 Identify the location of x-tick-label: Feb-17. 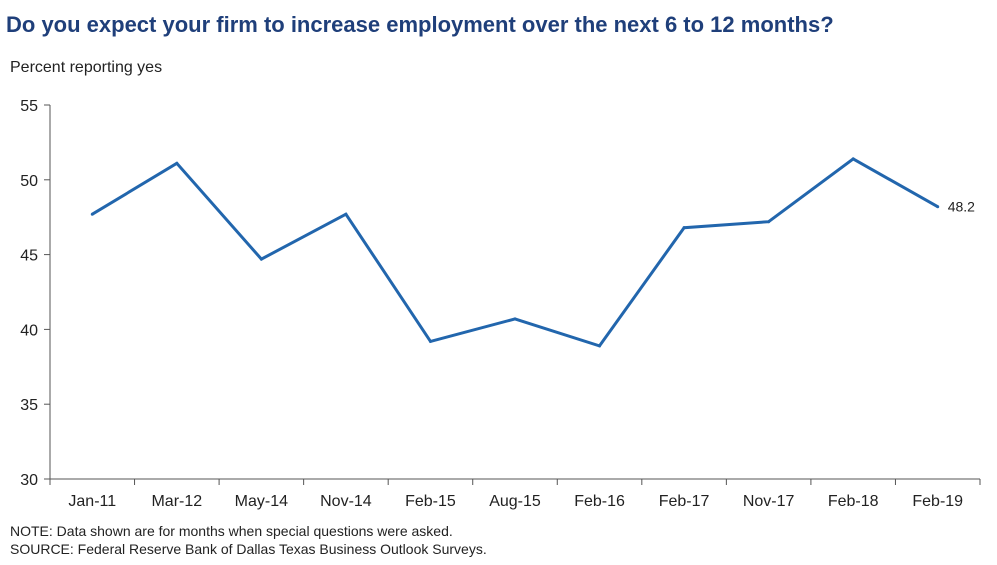
(684, 501).